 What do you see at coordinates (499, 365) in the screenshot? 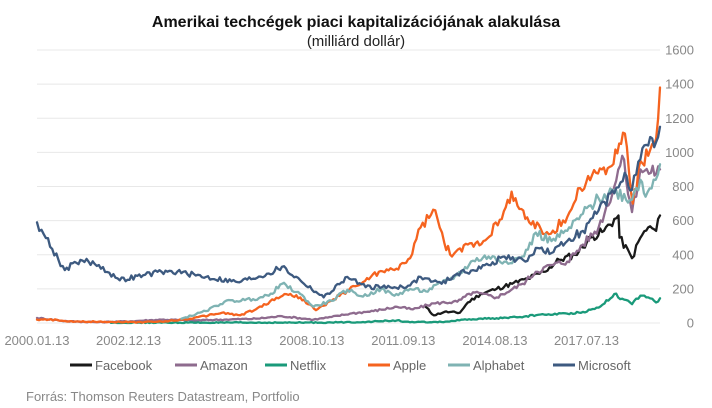
I see `legend-label: Alphabet` at bounding box center [499, 365].